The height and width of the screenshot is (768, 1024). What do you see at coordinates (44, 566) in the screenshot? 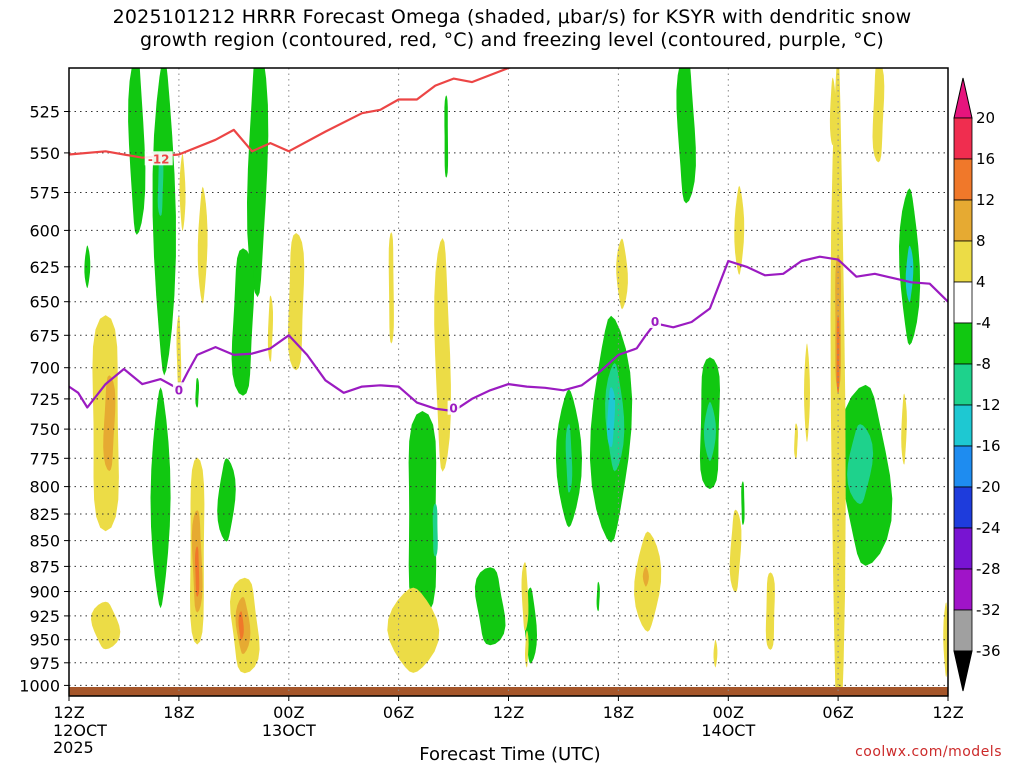
I see `ytick-label-875: 875` at bounding box center [44, 566].